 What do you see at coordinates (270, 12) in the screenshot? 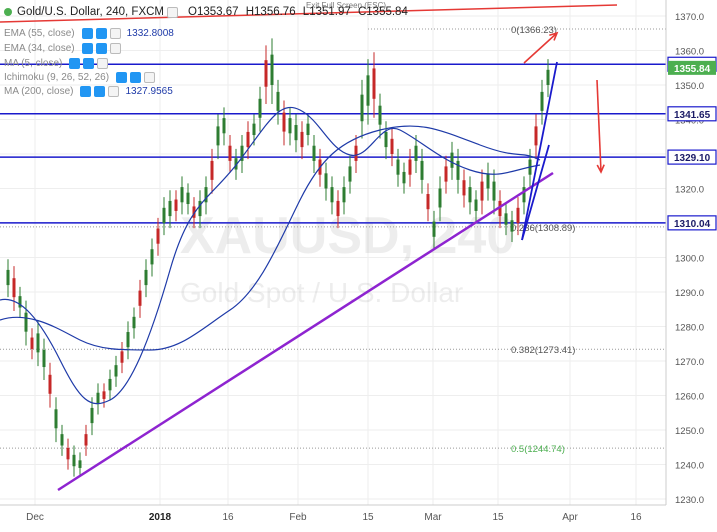
I see `high-value: H1356.76` at bounding box center [270, 12].